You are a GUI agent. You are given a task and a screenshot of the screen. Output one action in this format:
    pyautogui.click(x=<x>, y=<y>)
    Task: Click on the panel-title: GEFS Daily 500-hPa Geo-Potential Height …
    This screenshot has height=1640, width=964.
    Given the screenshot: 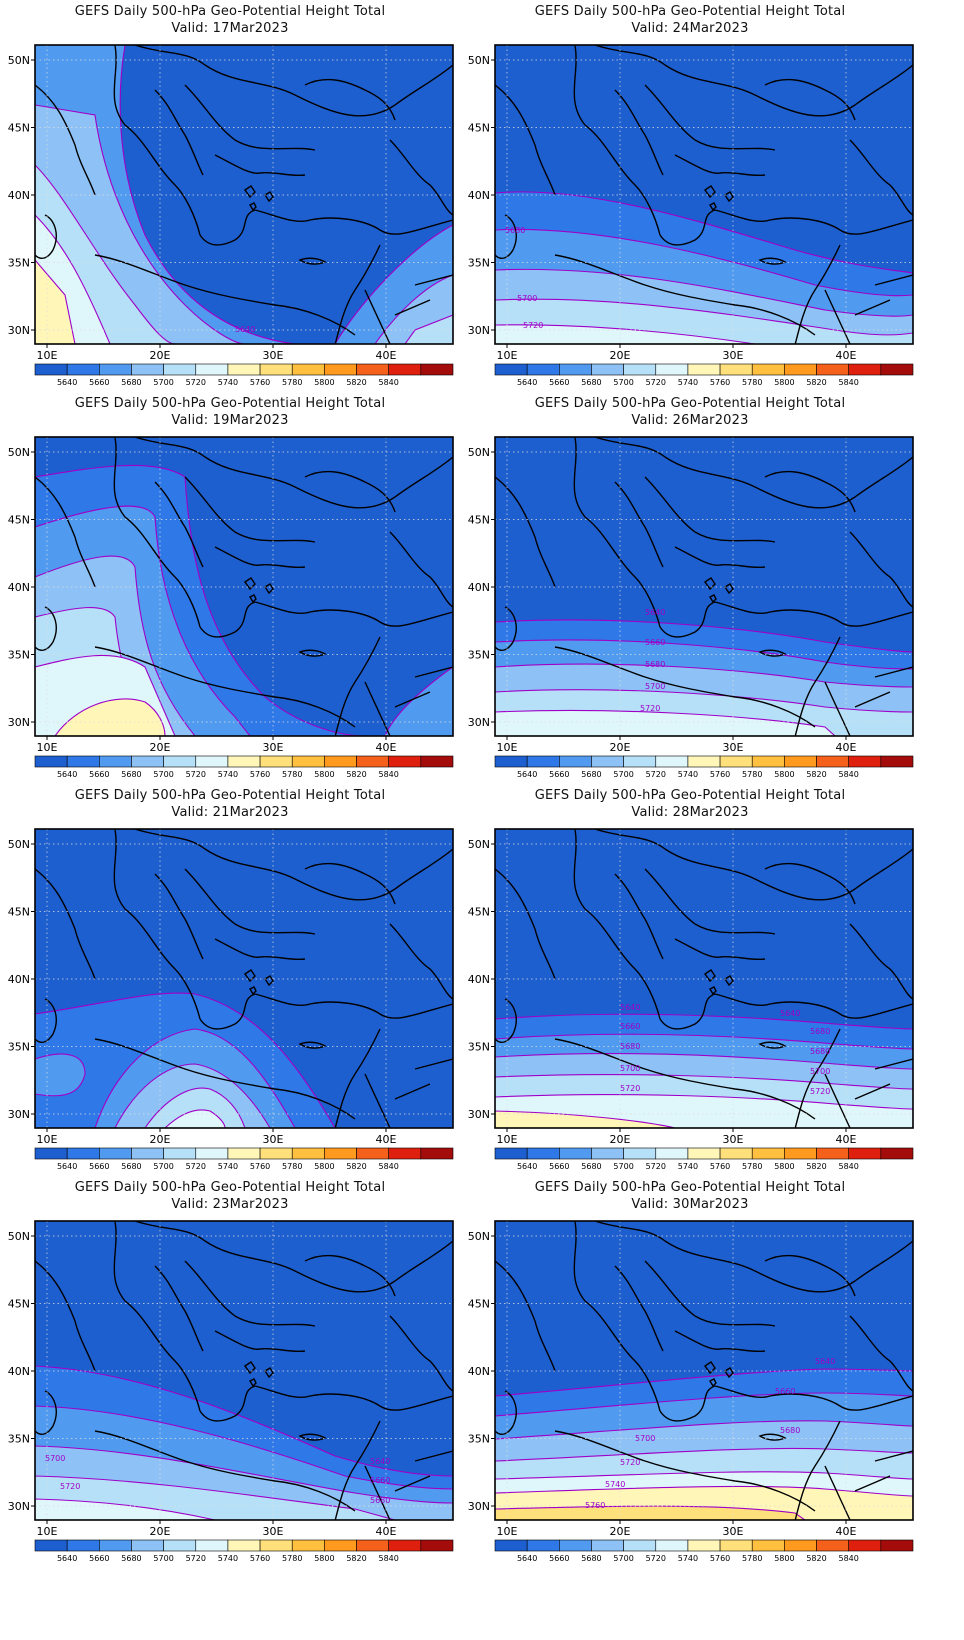 What is the action you would take?
    pyautogui.click(x=690, y=412)
    